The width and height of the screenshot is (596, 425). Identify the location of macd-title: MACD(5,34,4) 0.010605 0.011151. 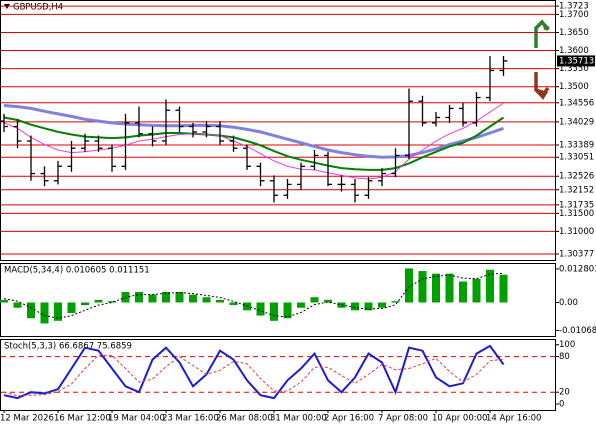
(77, 271).